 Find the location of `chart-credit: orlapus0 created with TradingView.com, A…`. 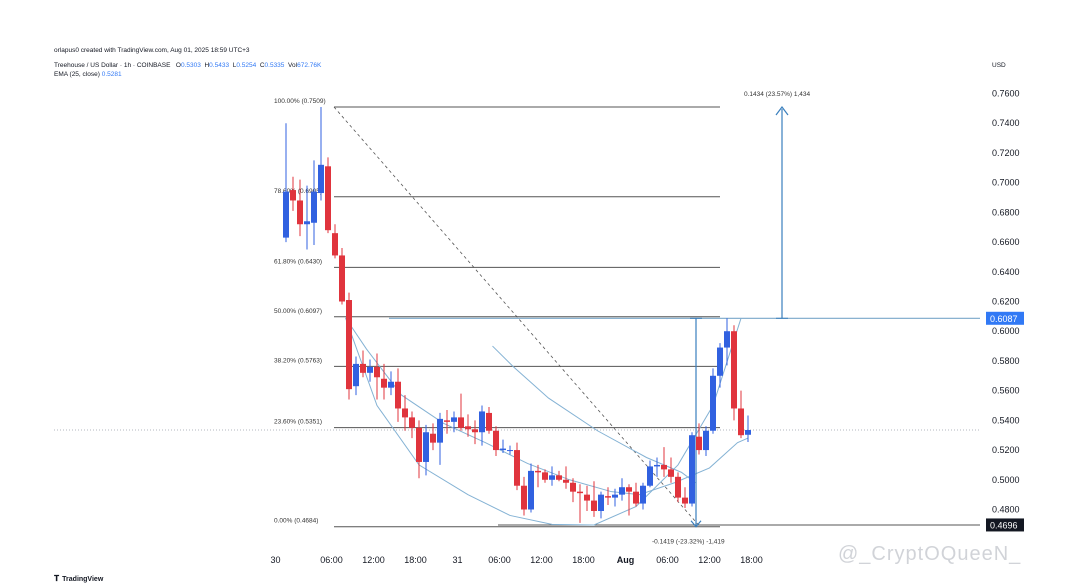

chart-credit: orlapus0 created with TradingView.com, A… is located at coordinates (152, 50).